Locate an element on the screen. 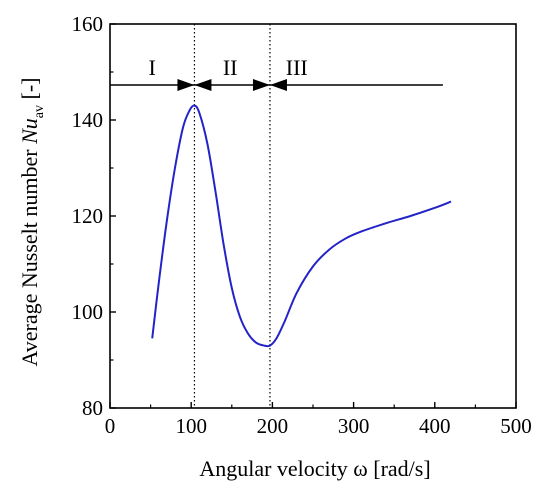 This screenshot has width=550, height=491. y-axis-title: Average Nusselt number Nuav [-] is located at coordinates (32, 222).